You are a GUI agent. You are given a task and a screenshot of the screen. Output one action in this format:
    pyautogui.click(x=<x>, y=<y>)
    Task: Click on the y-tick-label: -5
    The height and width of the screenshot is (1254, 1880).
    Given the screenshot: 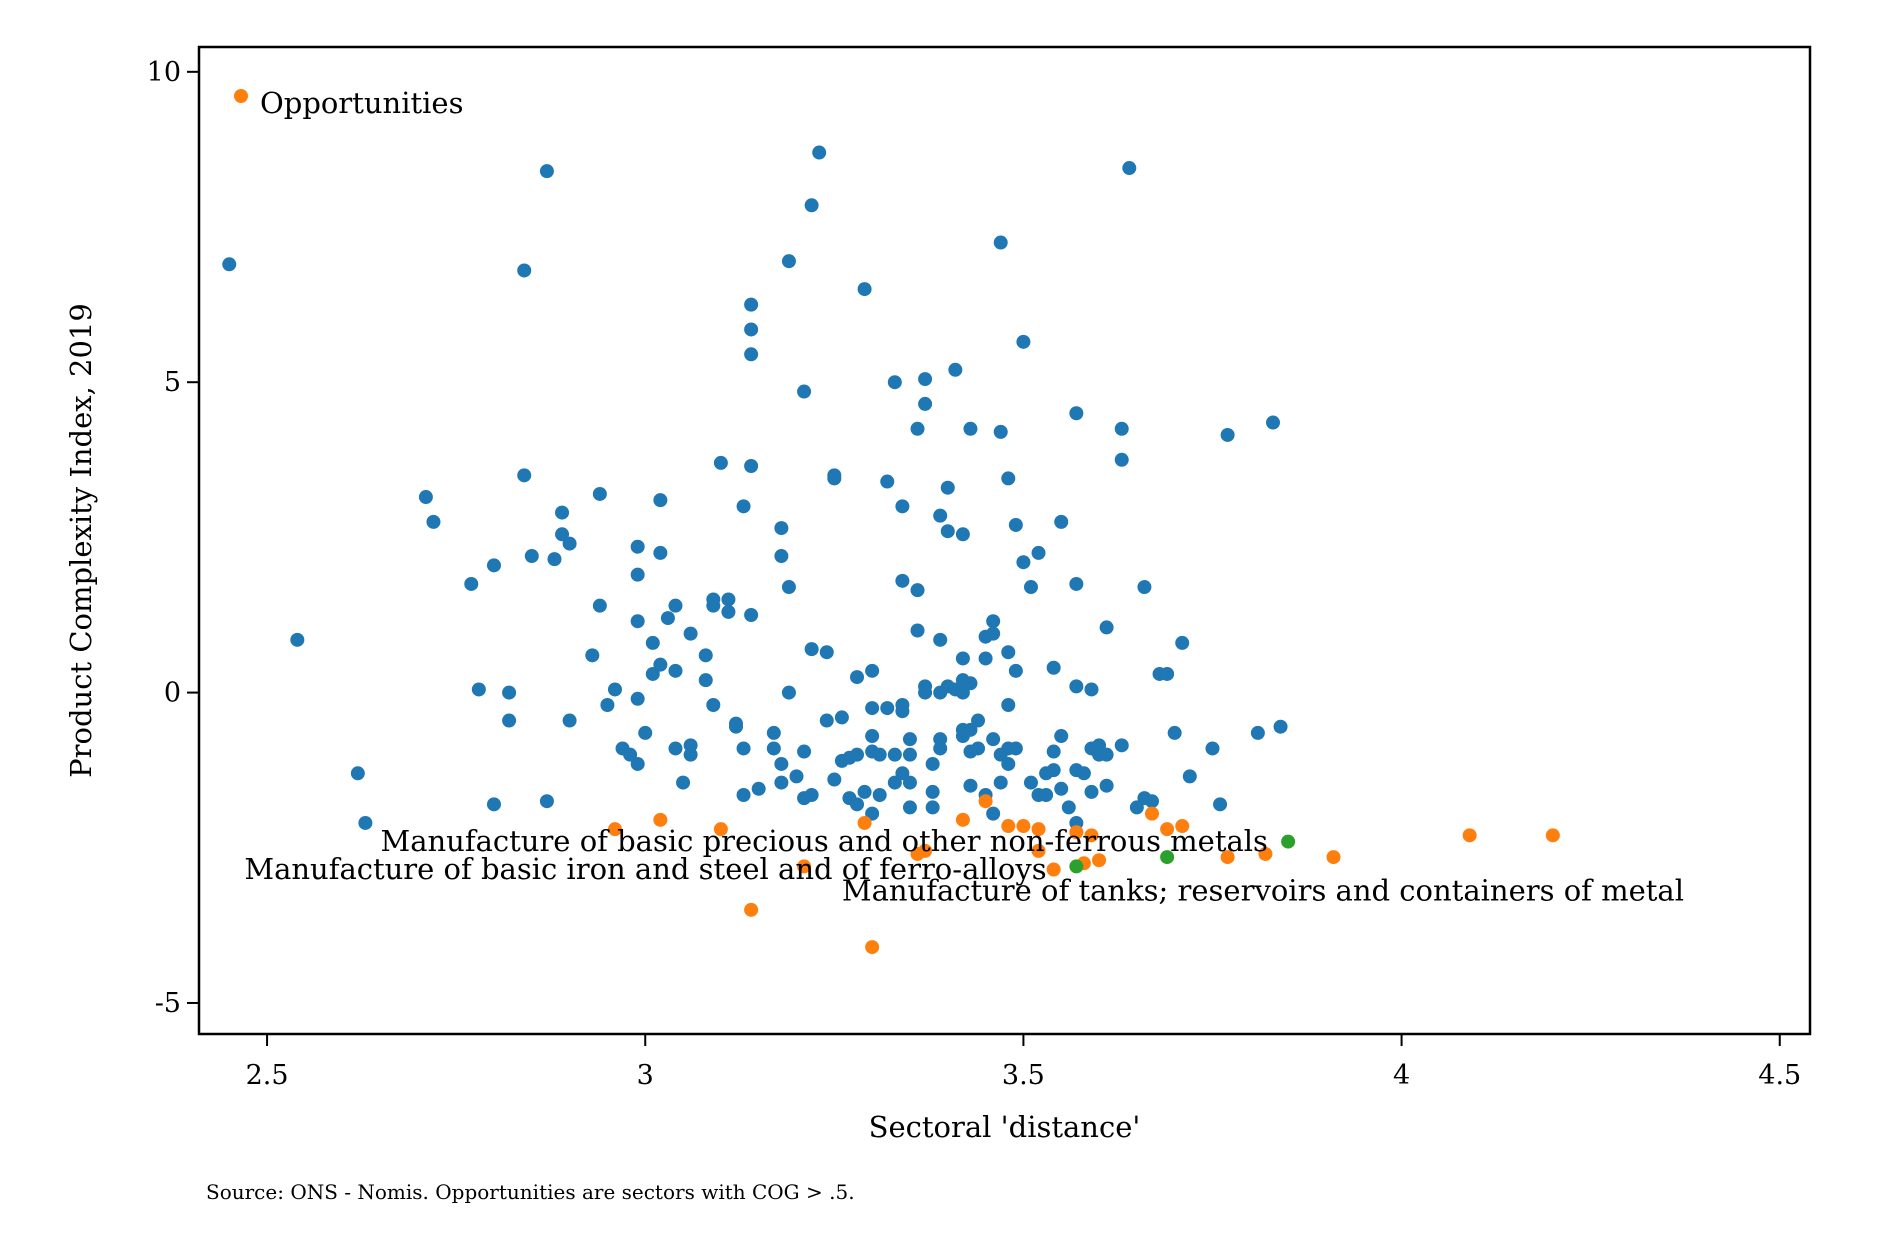 What is the action you would take?
    pyautogui.click(x=168, y=1003)
    